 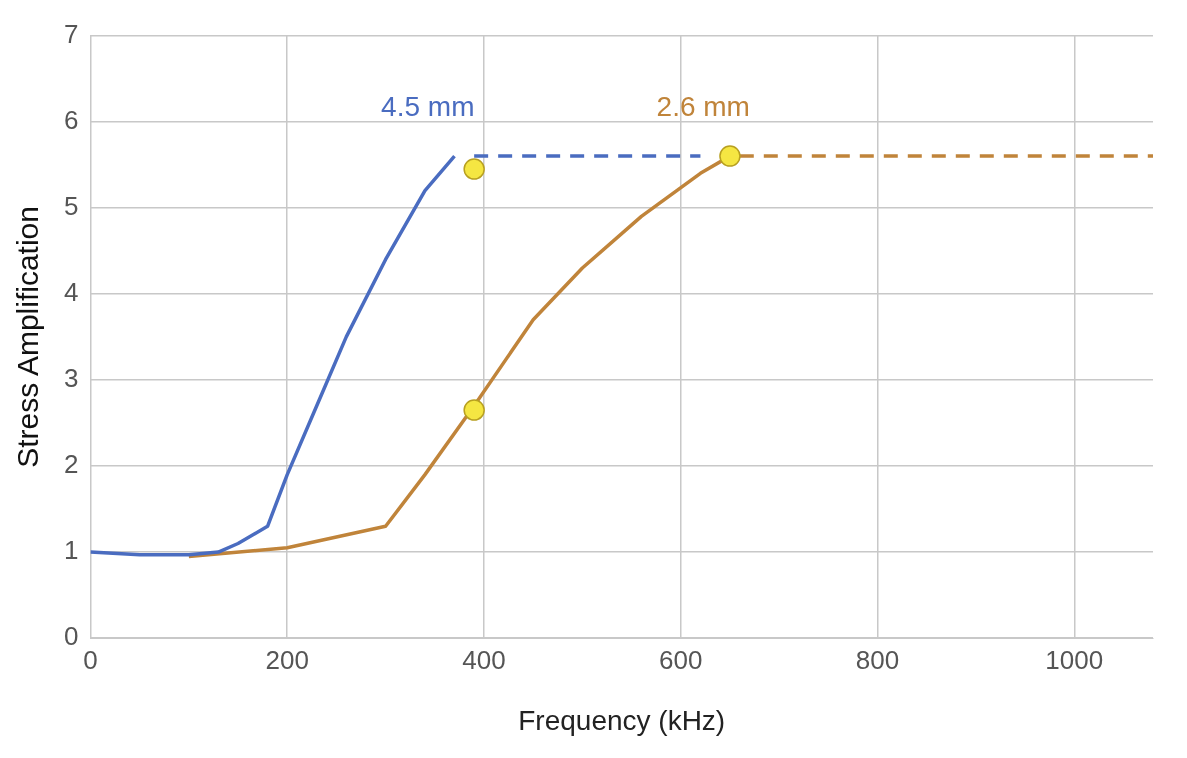 What do you see at coordinates (71, 464) in the screenshot?
I see `y-tick-label: 2` at bounding box center [71, 464].